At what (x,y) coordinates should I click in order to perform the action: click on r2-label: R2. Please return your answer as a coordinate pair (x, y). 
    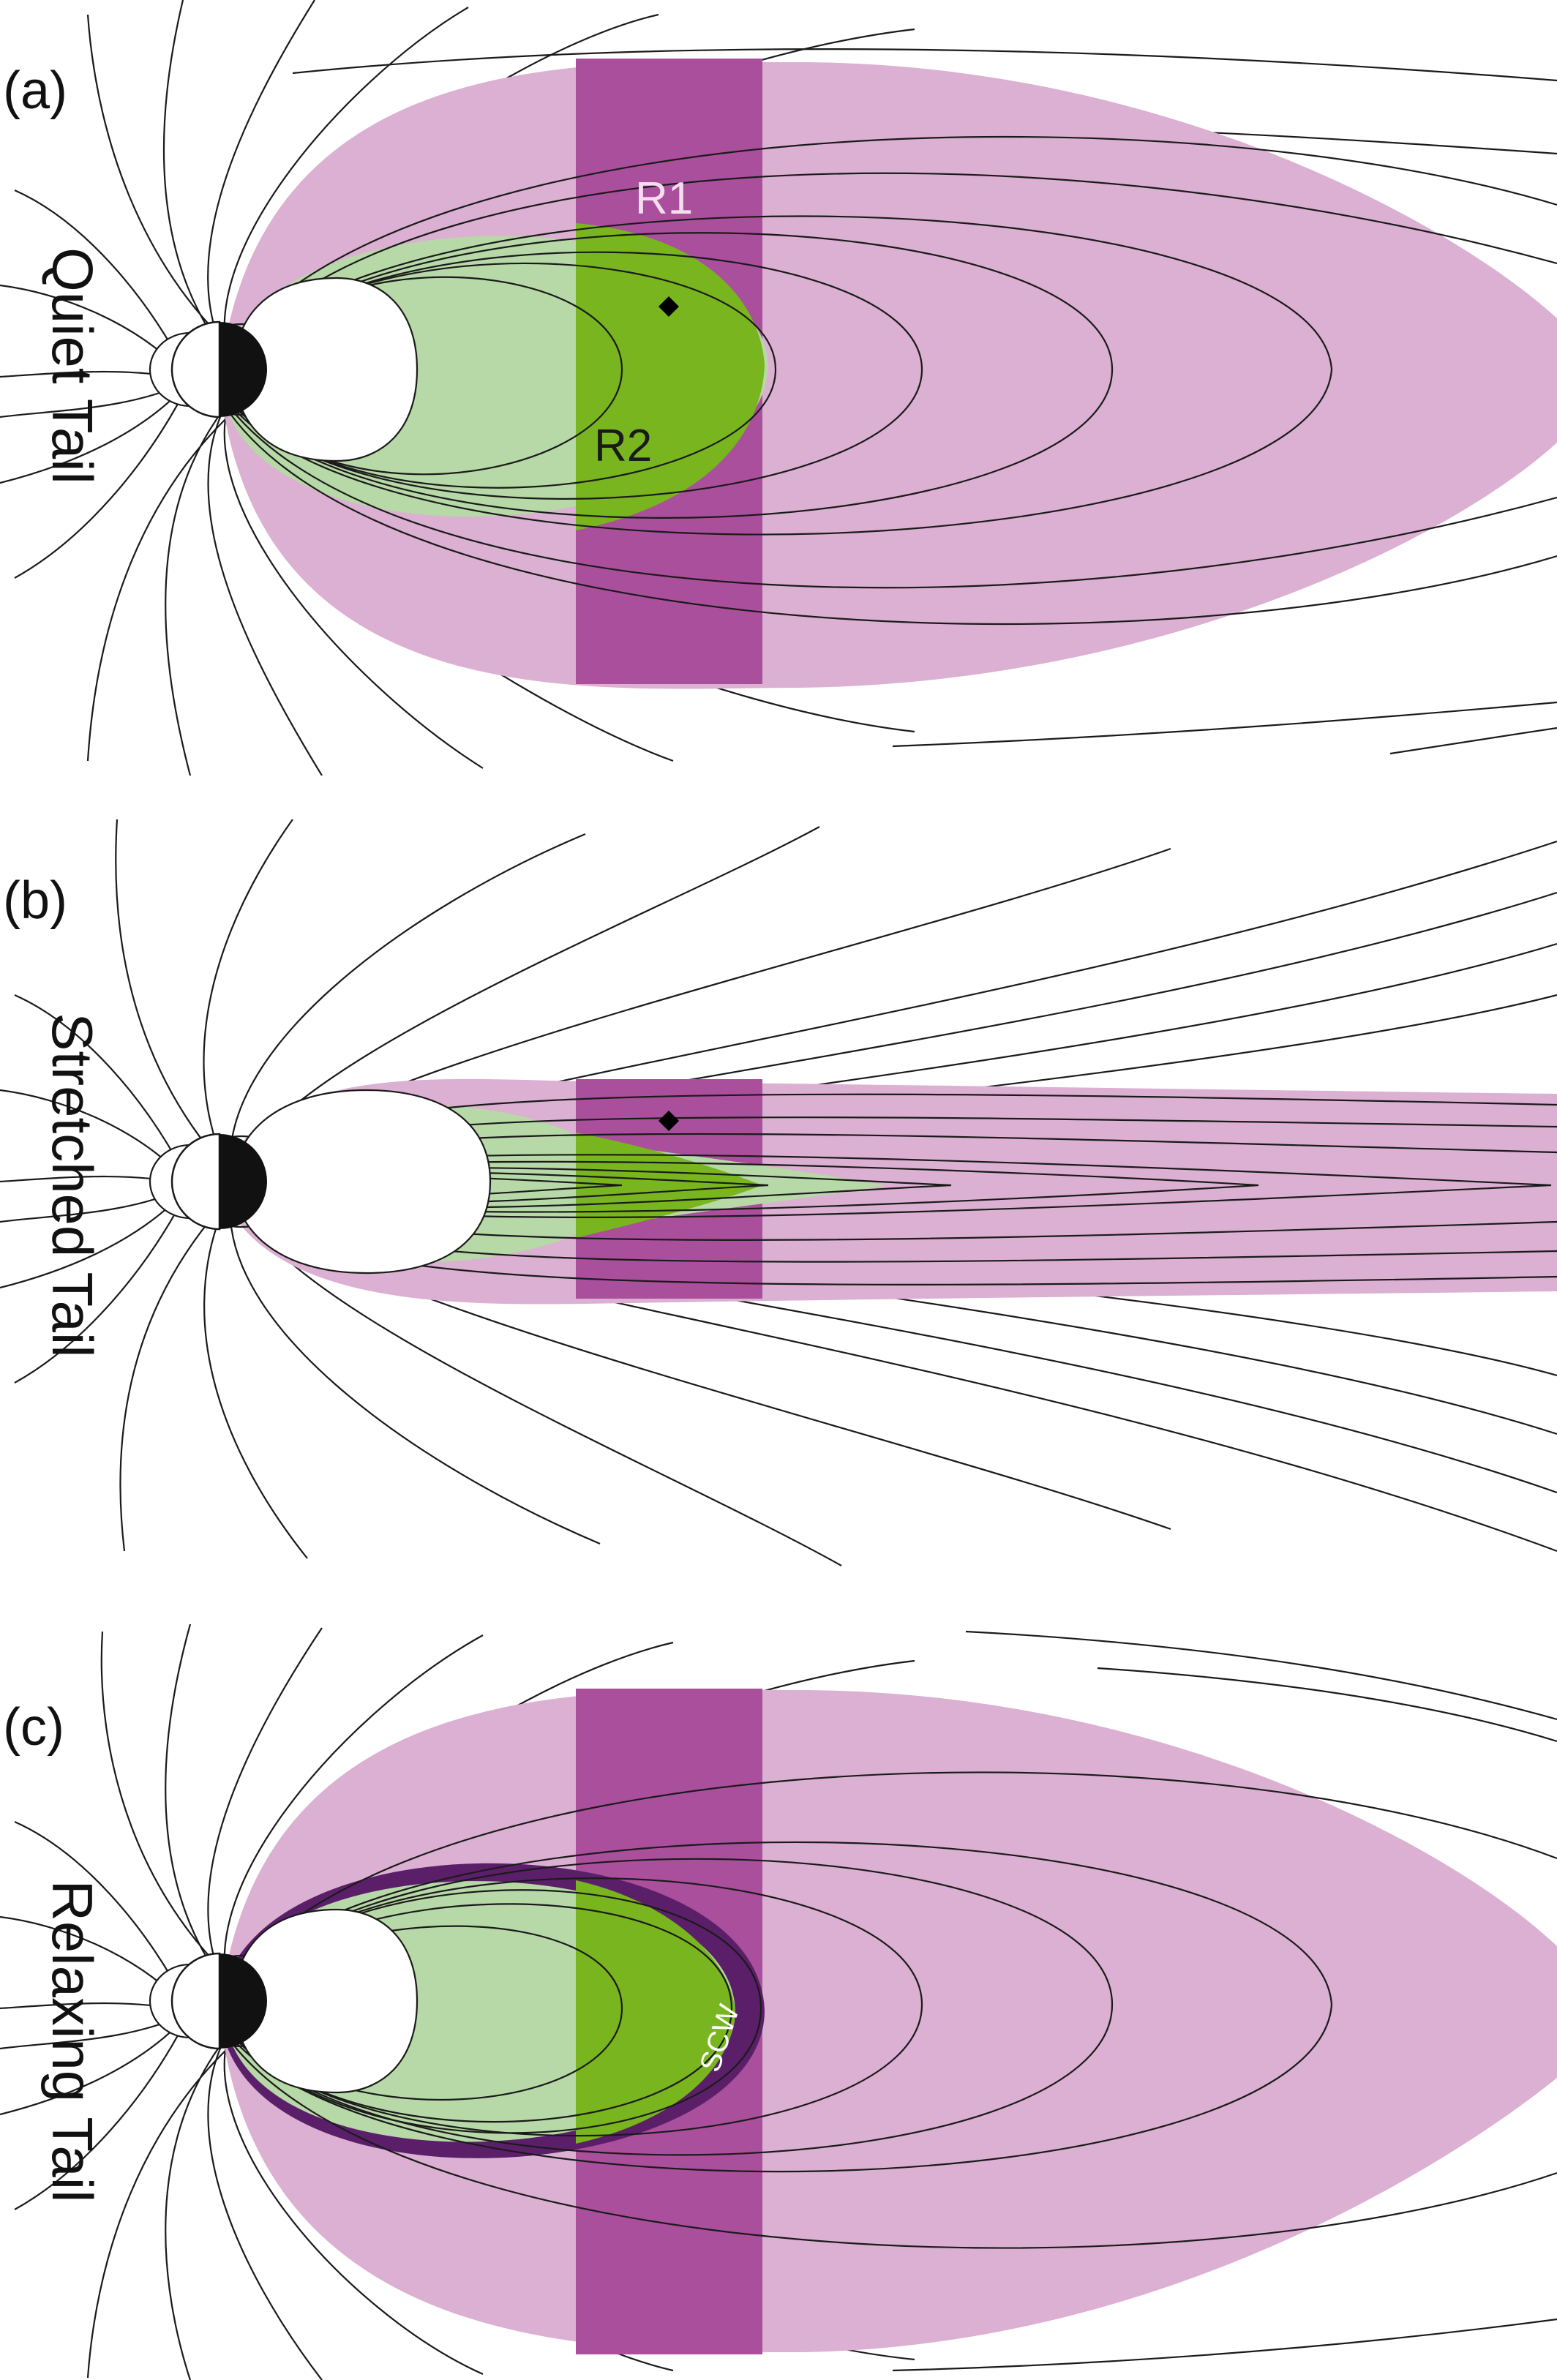
    Looking at the image, I should click on (623, 446).